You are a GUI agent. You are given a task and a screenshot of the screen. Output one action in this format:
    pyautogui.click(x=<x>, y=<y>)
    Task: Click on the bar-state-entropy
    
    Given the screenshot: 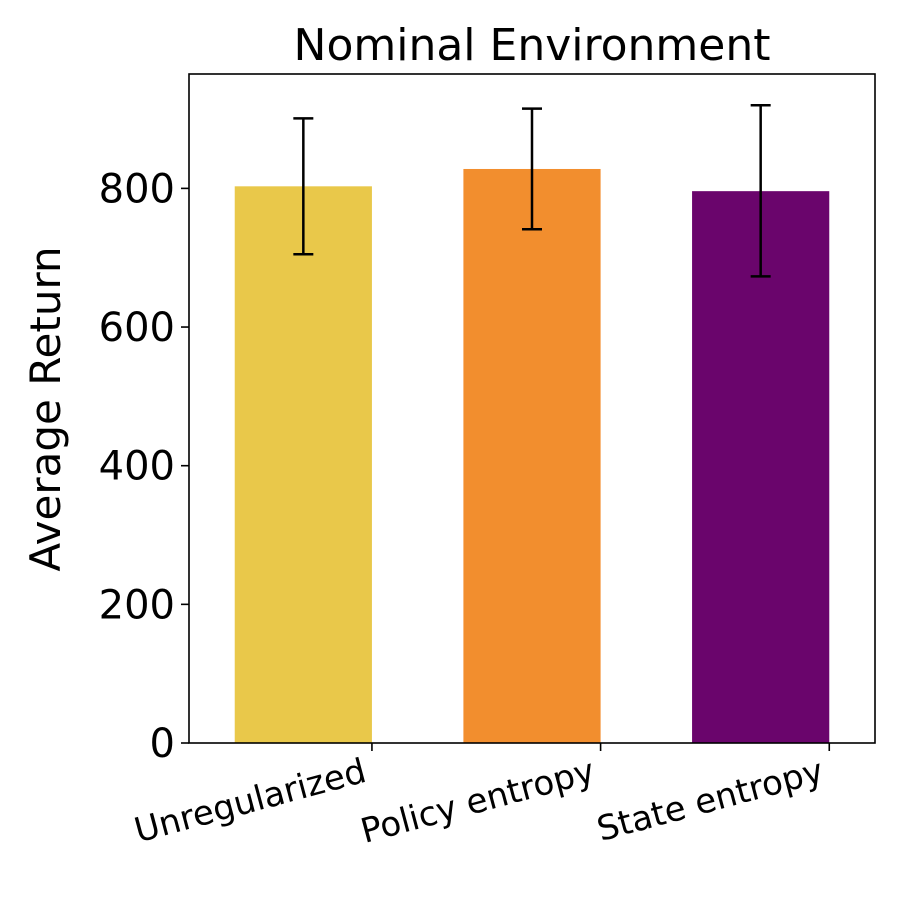 What is the action you would take?
    pyautogui.click(x=761, y=467)
    